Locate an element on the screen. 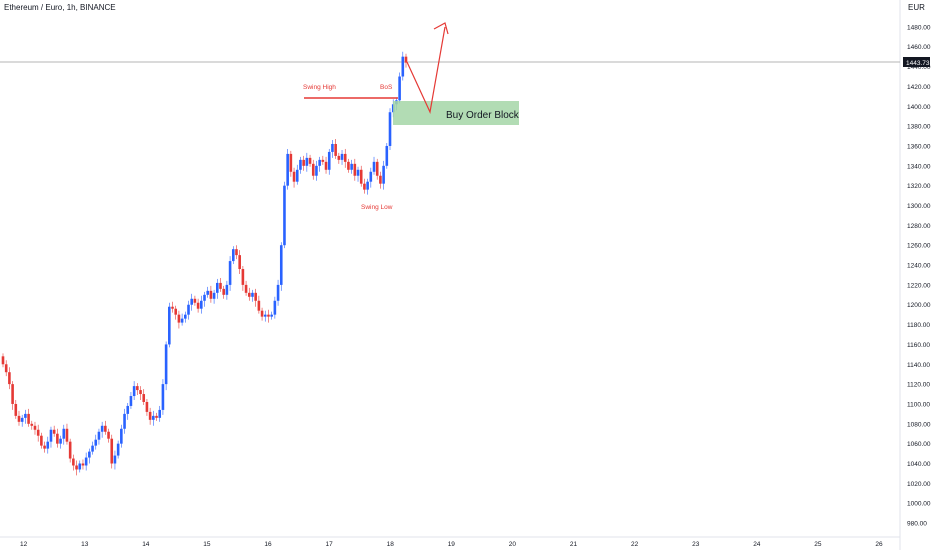 This screenshot has height=555, width=932. bos-label: BoS is located at coordinates (386, 87).